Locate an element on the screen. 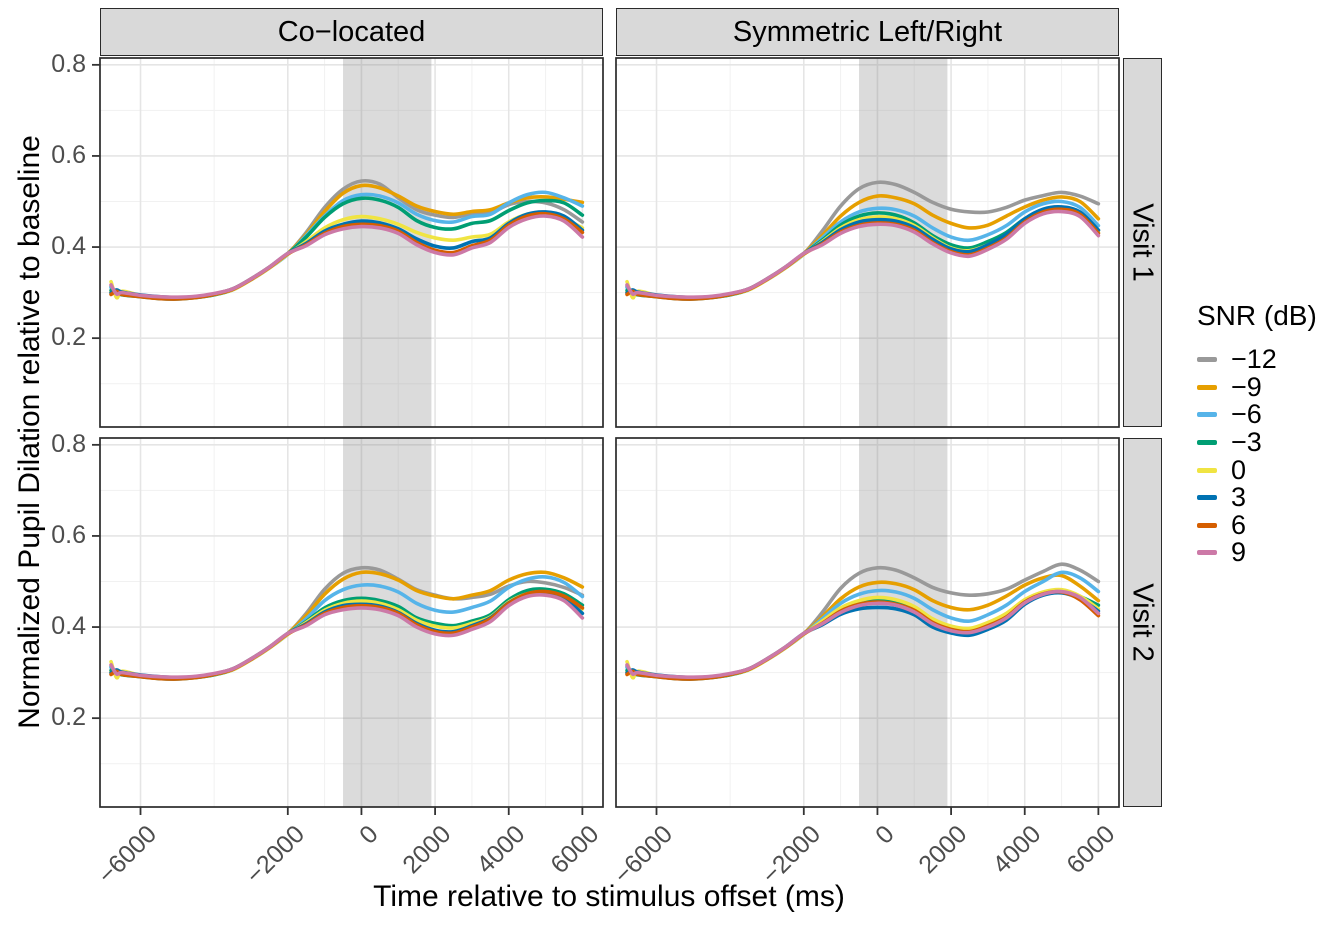 This screenshot has width=1329, height=932. legend-entry-label: 3 is located at coordinates (1239, 497).